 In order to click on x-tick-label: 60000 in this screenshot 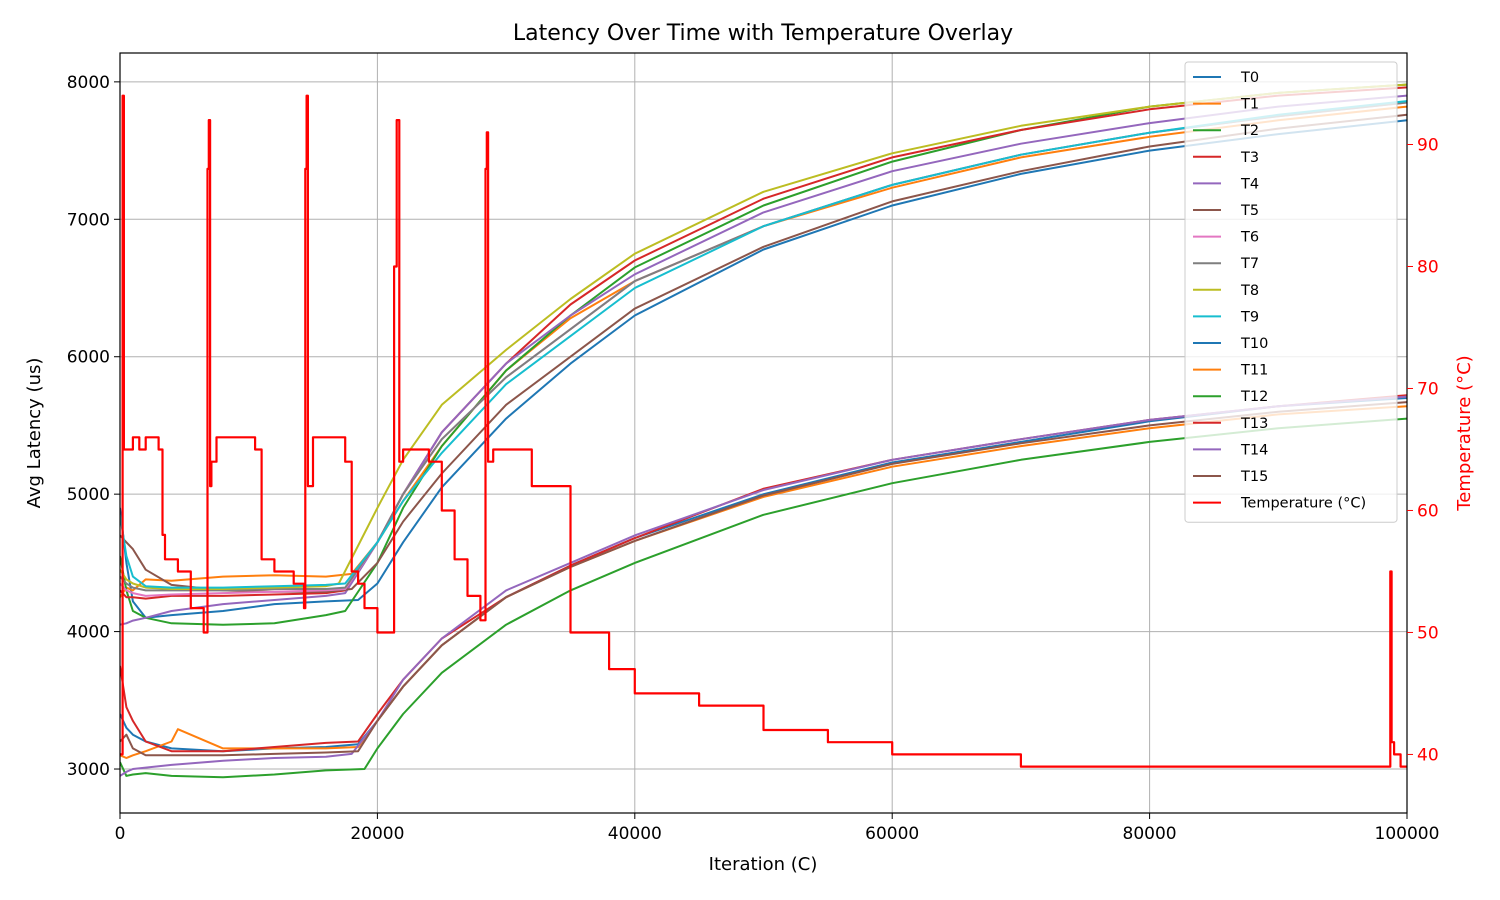, I will do `click(892, 834)`.